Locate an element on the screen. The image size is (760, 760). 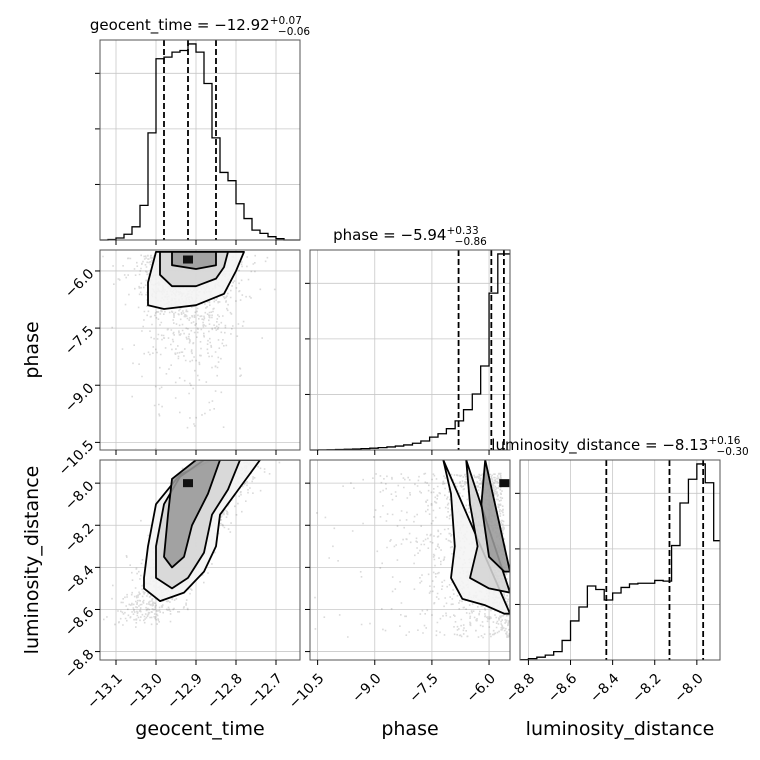
y-axis-label-luminosity_distance: luminosity_distance is located at coordinates (32, 560).